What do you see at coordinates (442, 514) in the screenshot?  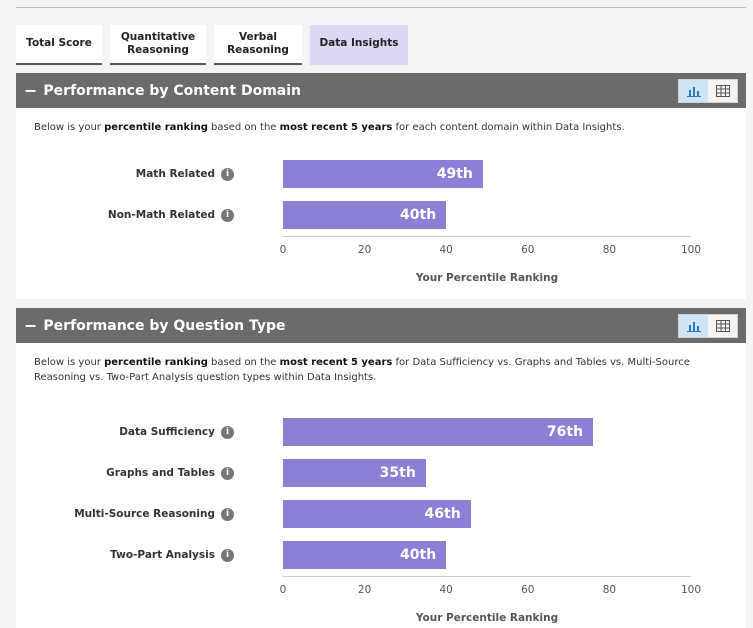 I see `bar-value-label: 46th` at bounding box center [442, 514].